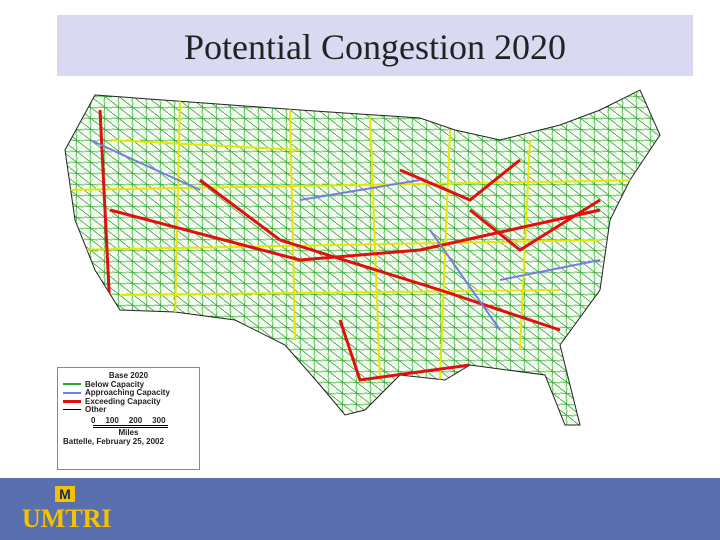 This screenshot has width=720, height=540. Describe the element at coordinates (375, 45) in the screenshot. I see `slide-title: Potential Congestion 2020` at that location.